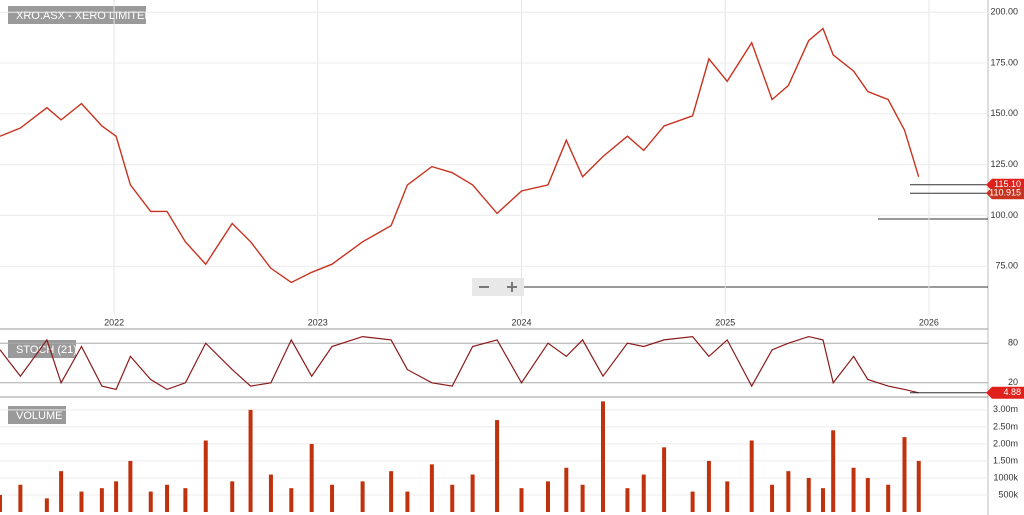 The height and width of the screenshot is (515, 1024). Describe the element at coordinates (1007, 184) in the screenshot. I see `price-tag-label: 115.10` at that location.